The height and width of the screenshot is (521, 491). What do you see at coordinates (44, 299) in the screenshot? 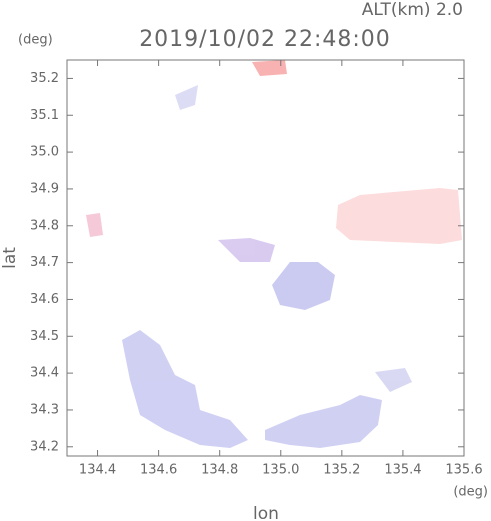
I see `y-tick-label: 34.6` at bounding box center [44, 299].